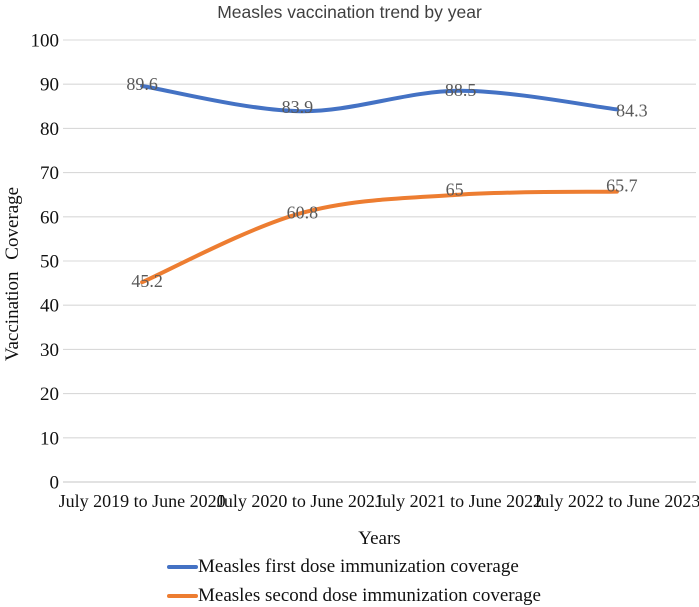  Describe the element at coordinates (379, 98) in the screenshot. I see `series-line-first-dose` at that location.